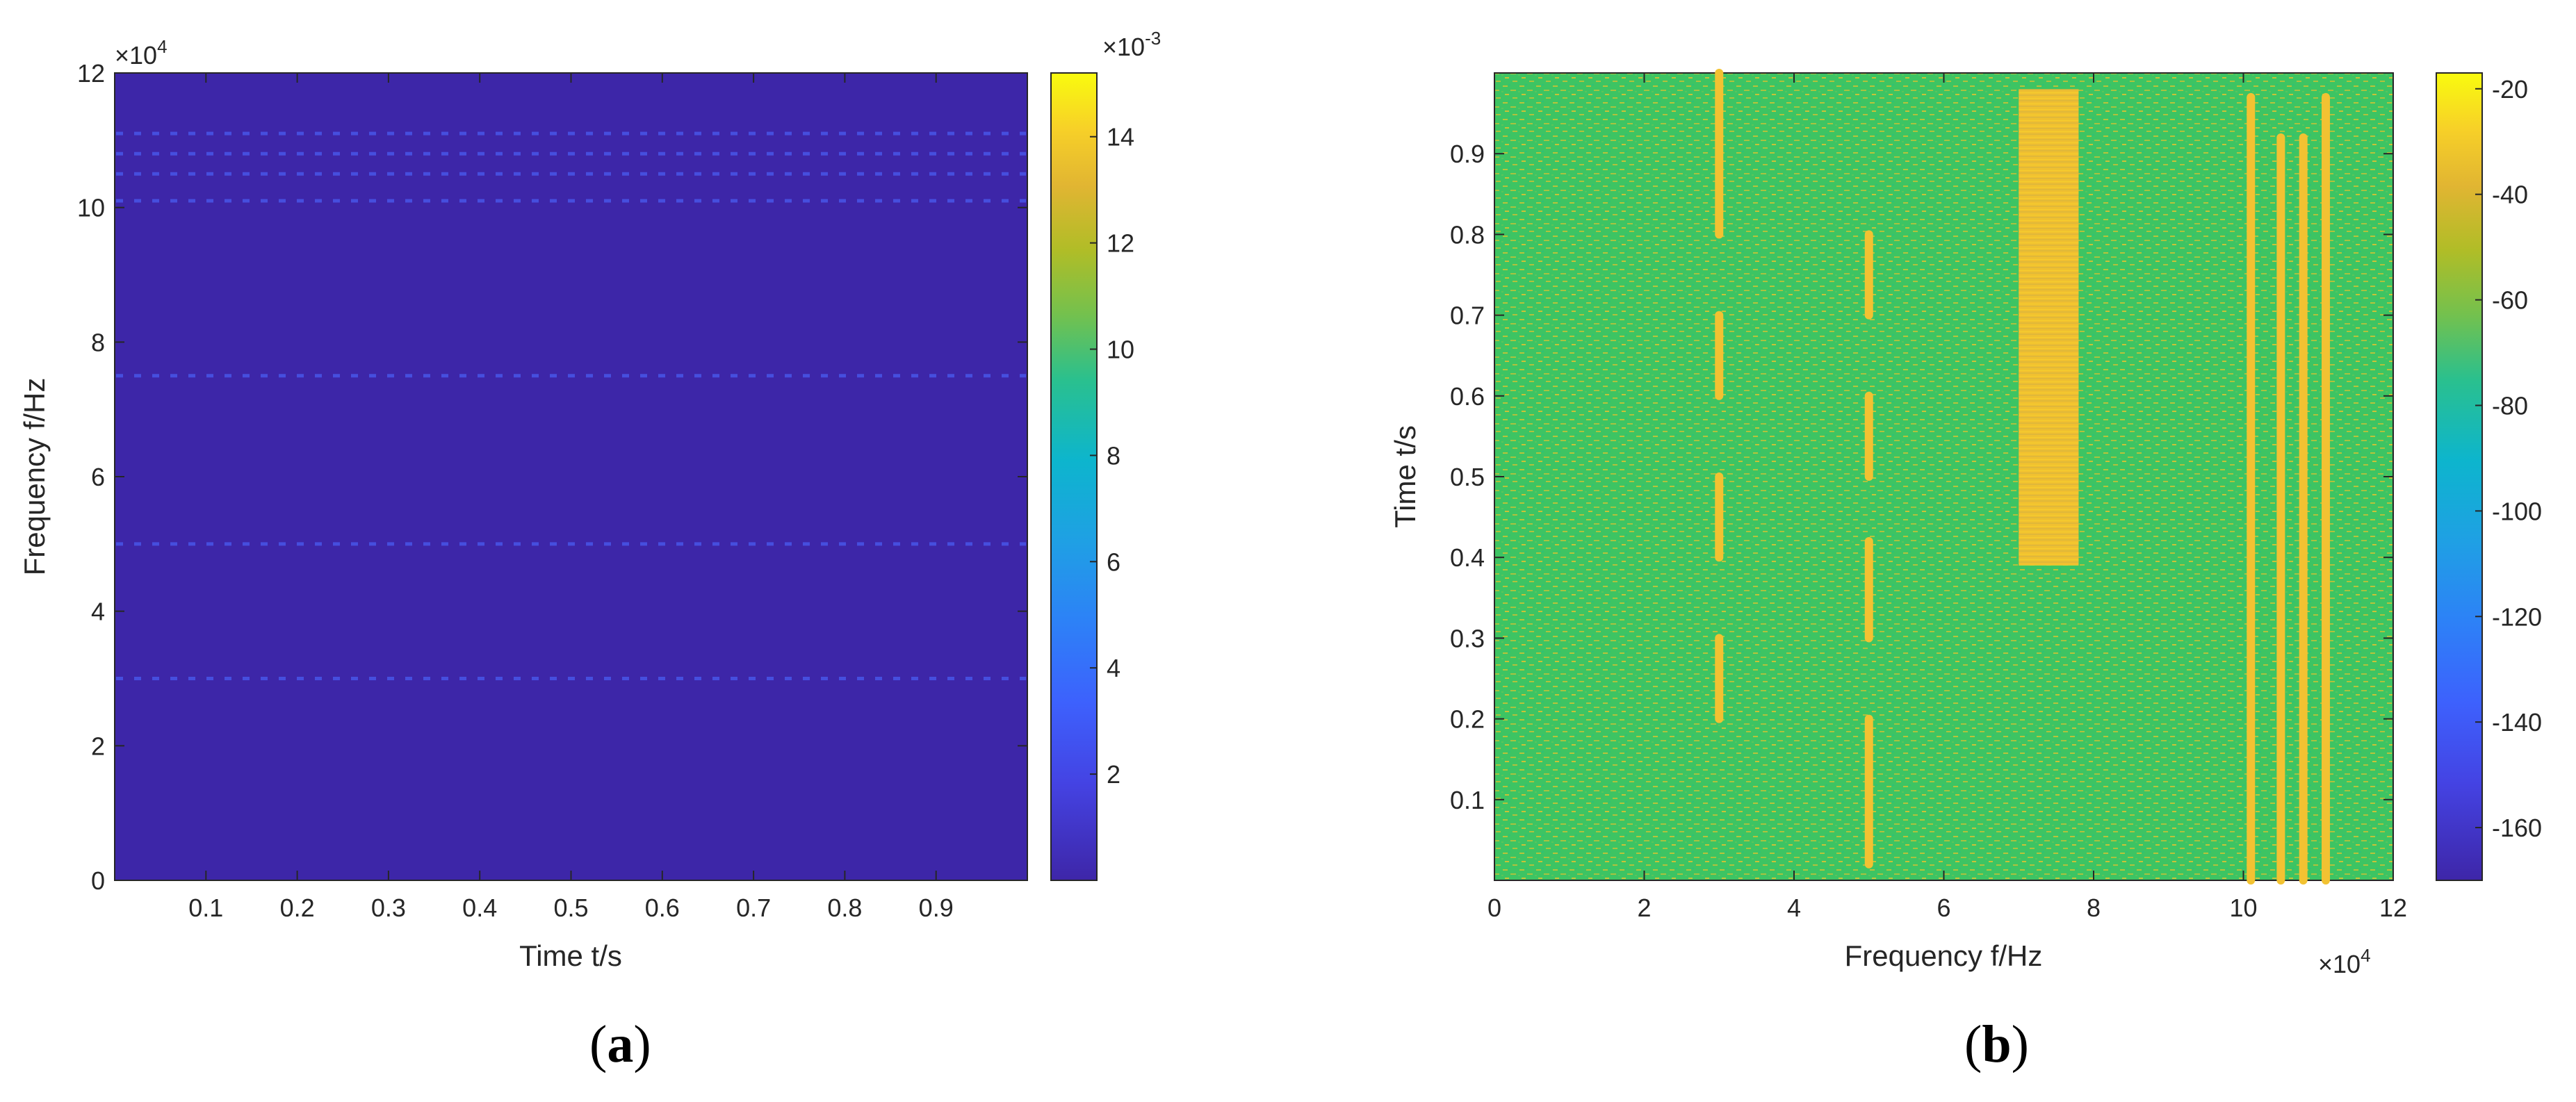 The image size is (2576, 1102). Describe the element at coordinates (1467, 154) in the screenshot. I see `y-tick-label: 0.9` at that location.